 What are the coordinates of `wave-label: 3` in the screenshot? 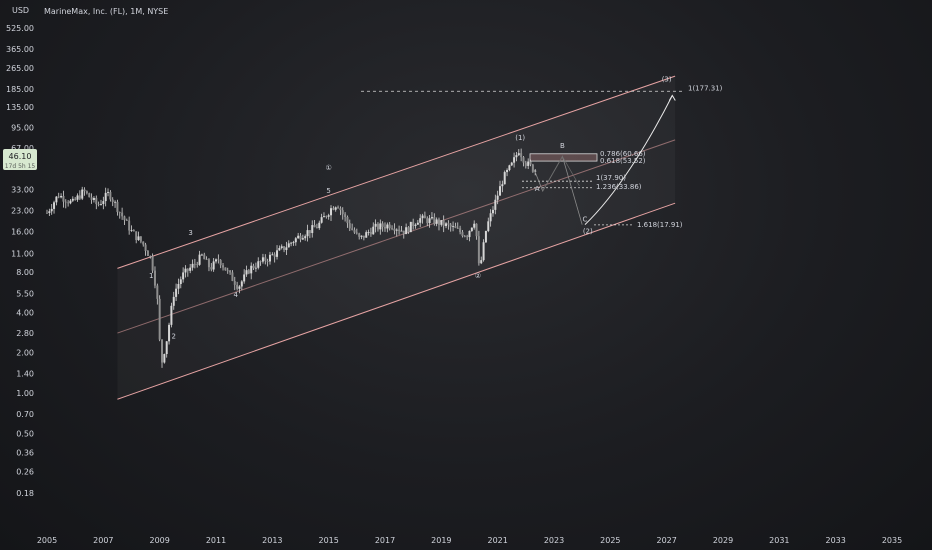 It's located at (190, 233).